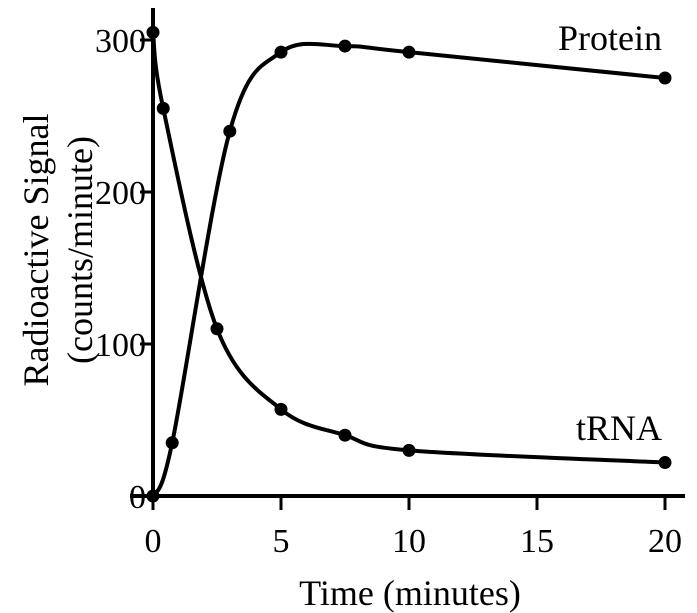 The height and width of the screenshot is (613, 697). I want to click on y-tick-label: 200, so click(120, 193).